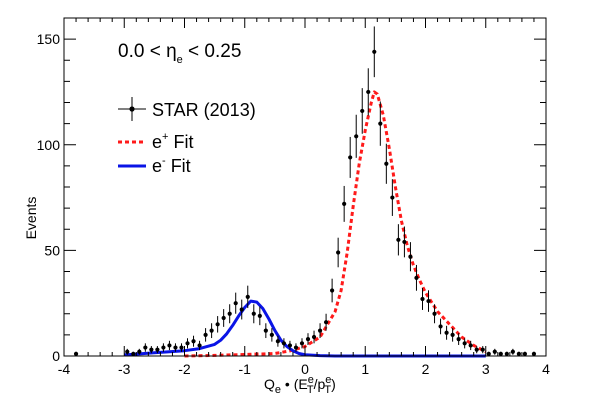 This screenshot has width=600, height=417. I want to click on neg-fit-curve, so click(305, 328).